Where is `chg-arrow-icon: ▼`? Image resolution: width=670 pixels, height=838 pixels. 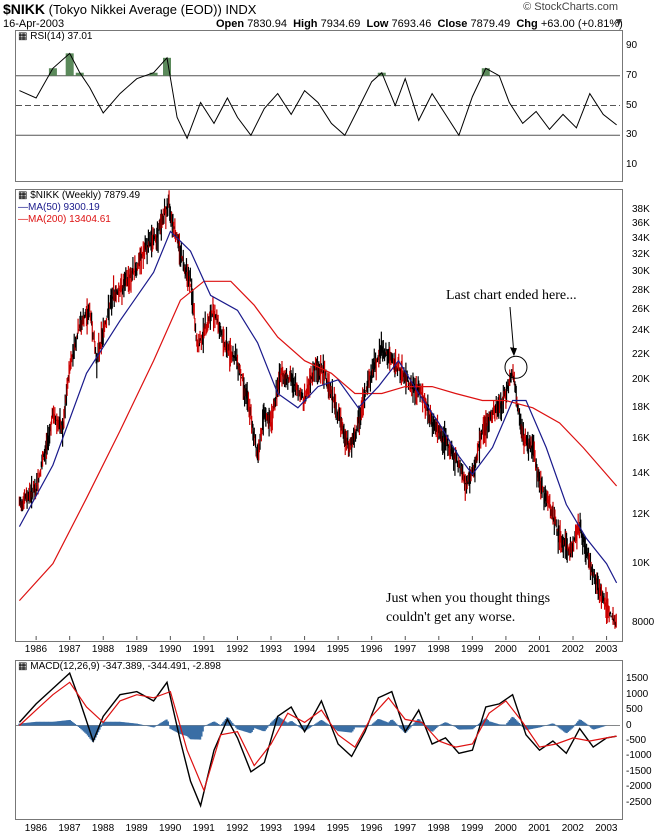
chg-arrow-icon: ▼ is located at coordinates (619, 22).